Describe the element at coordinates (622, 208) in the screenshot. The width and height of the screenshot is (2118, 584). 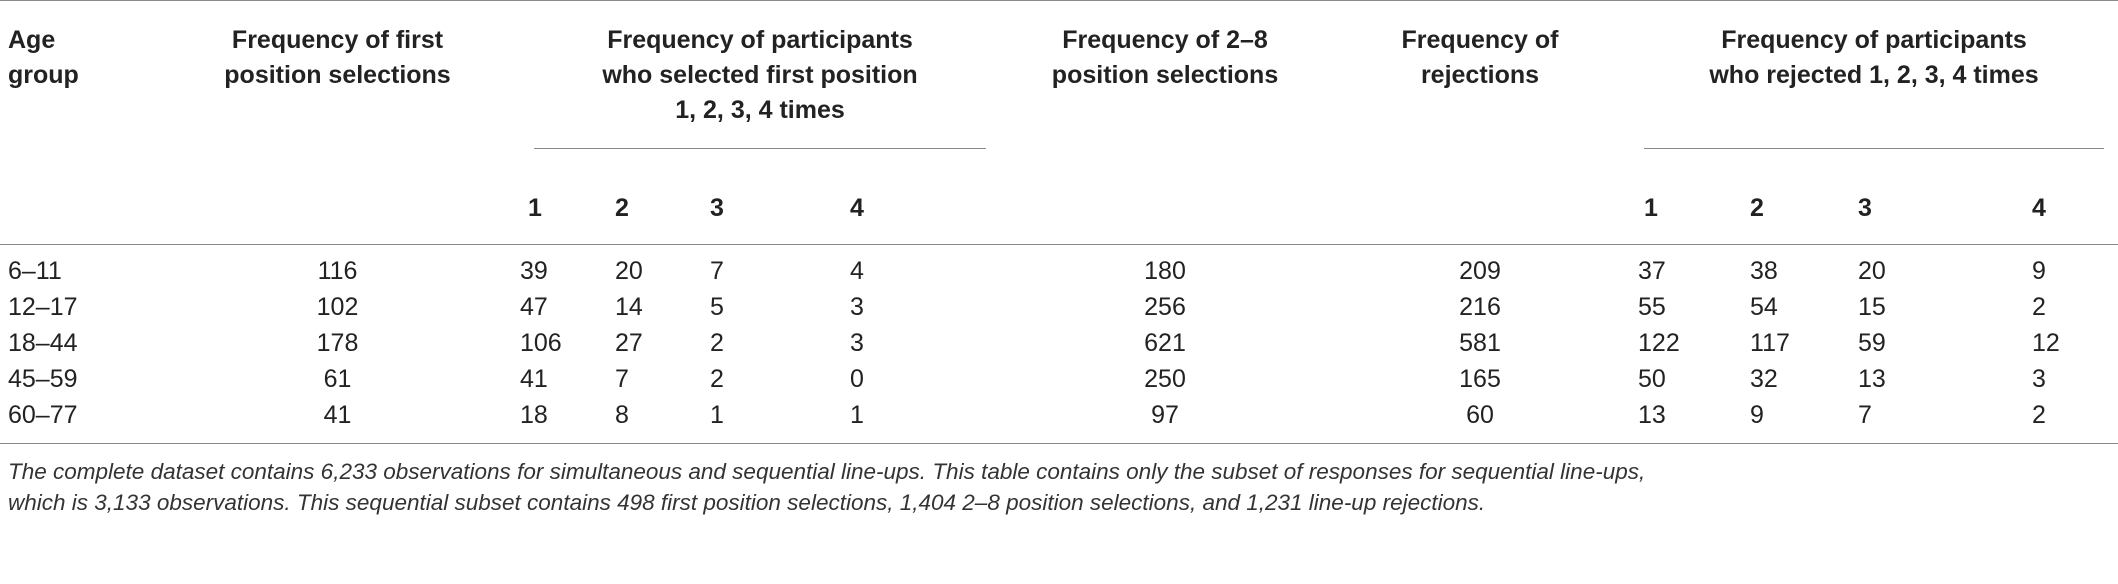
I see `header-selected-2: 2` at that location.